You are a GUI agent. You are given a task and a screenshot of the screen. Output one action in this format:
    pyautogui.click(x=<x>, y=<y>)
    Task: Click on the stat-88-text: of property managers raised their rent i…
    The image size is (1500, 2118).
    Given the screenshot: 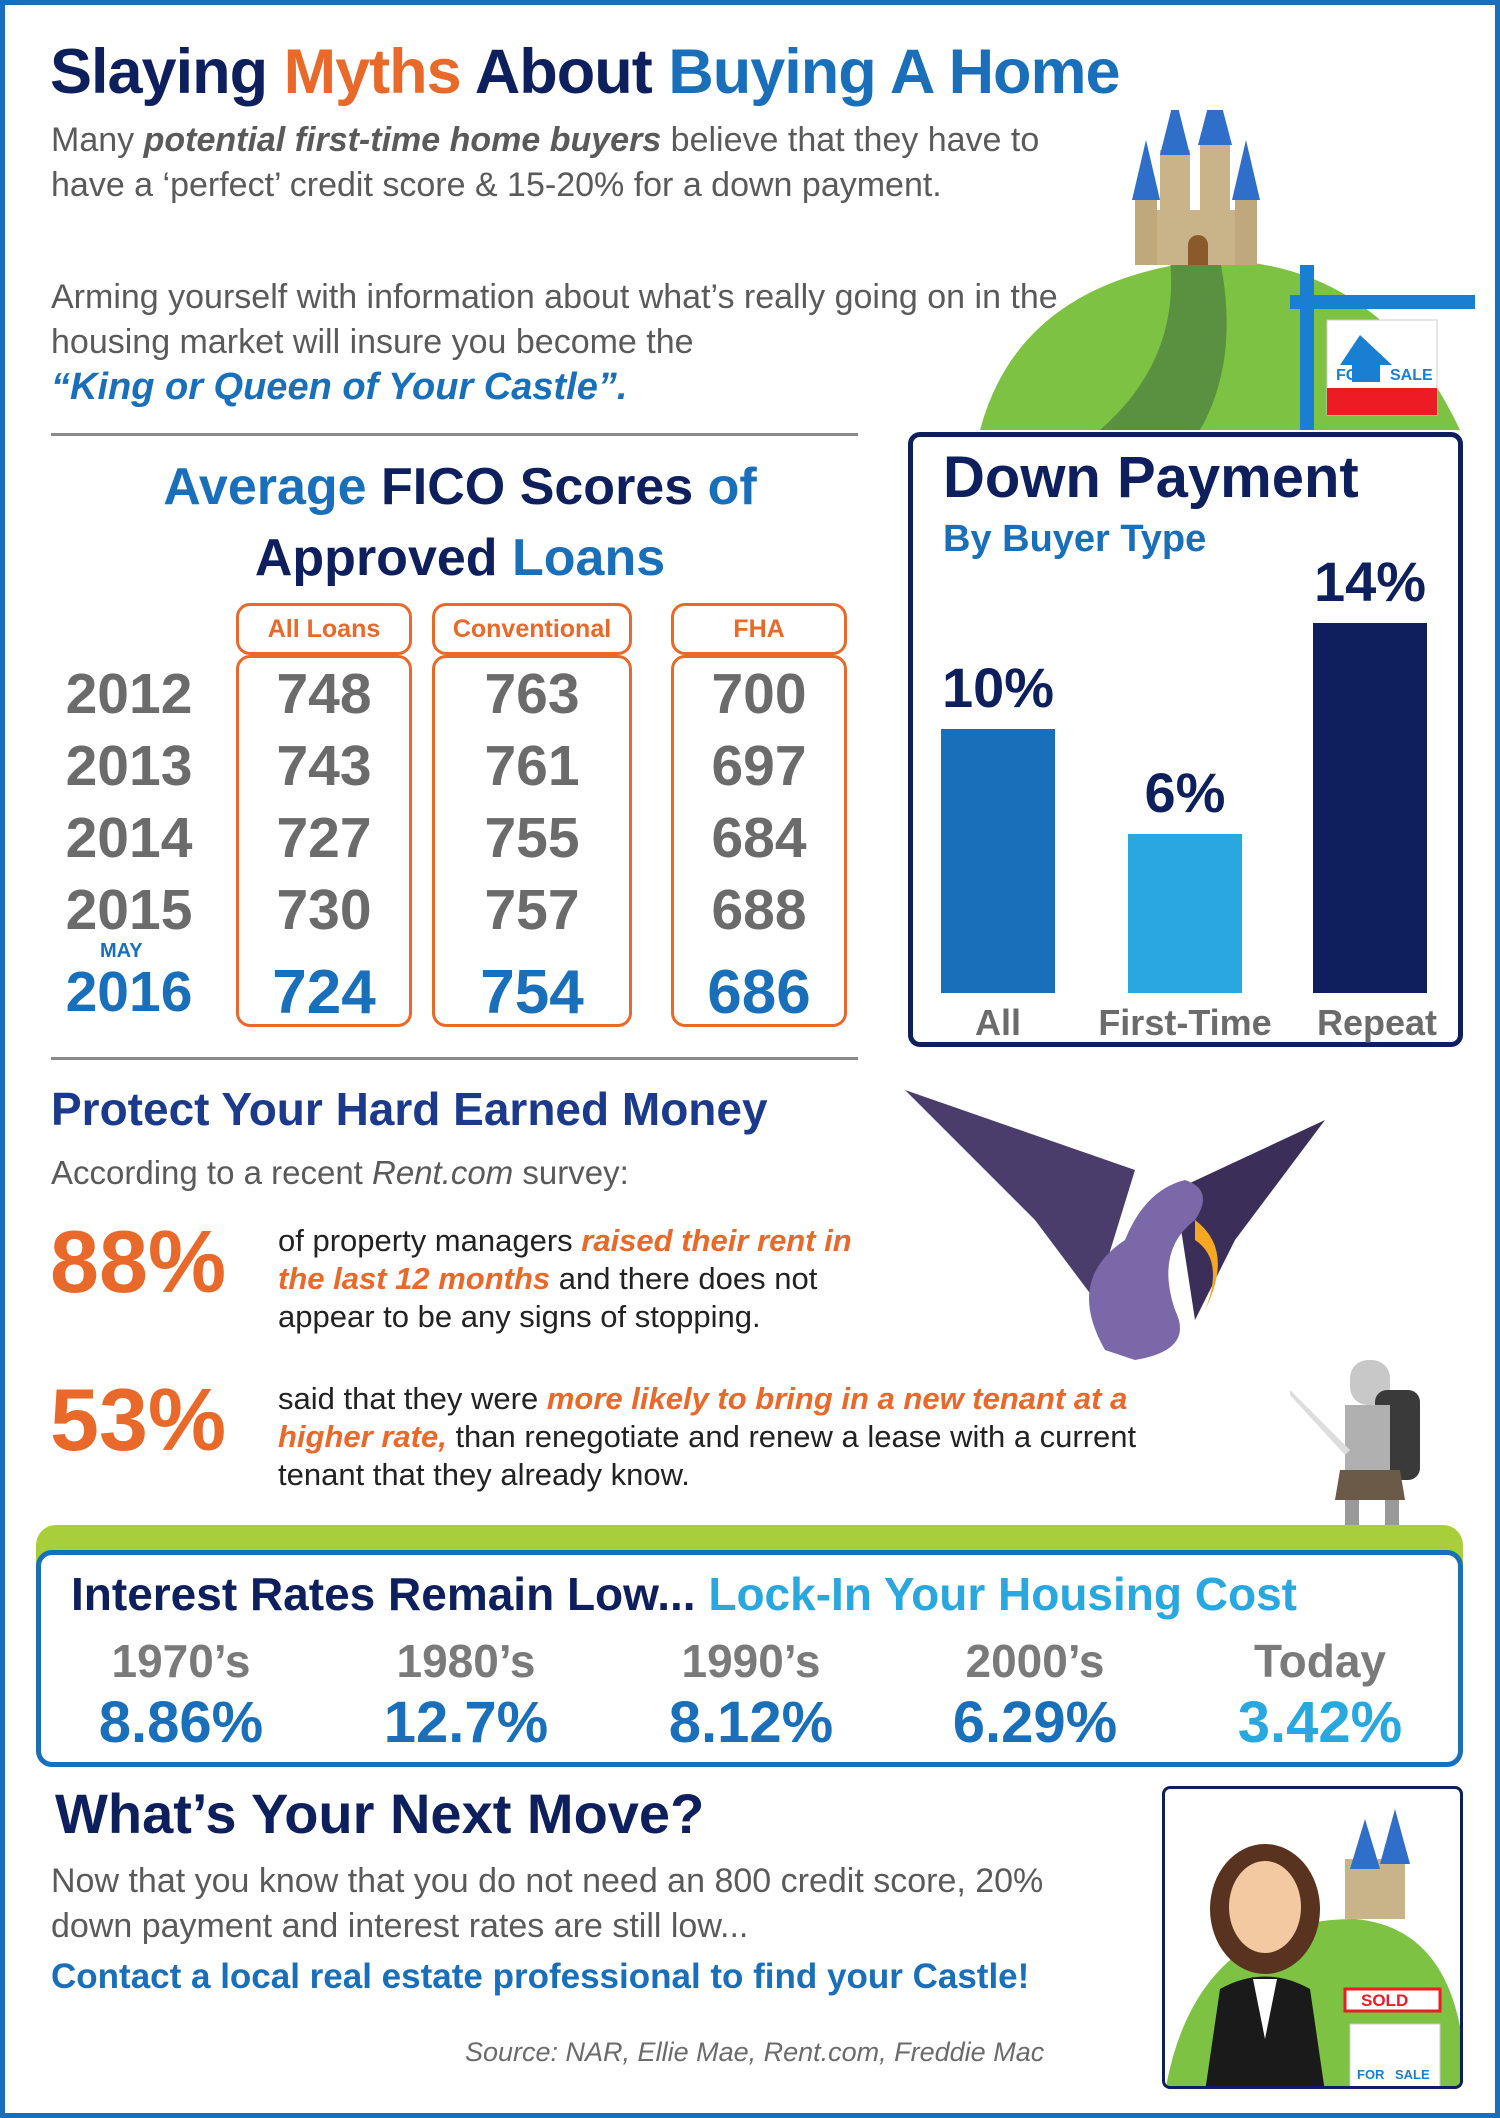 What is the action you would take?
    pyautogui.click(x=565, y=1278)
    